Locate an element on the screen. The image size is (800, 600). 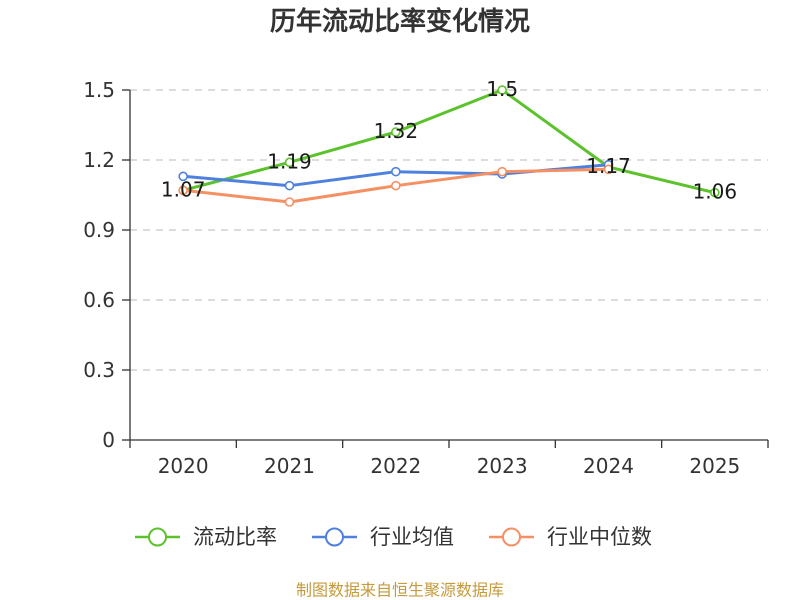
x-tick-label: 2021 is located at coordinates (289, 466).